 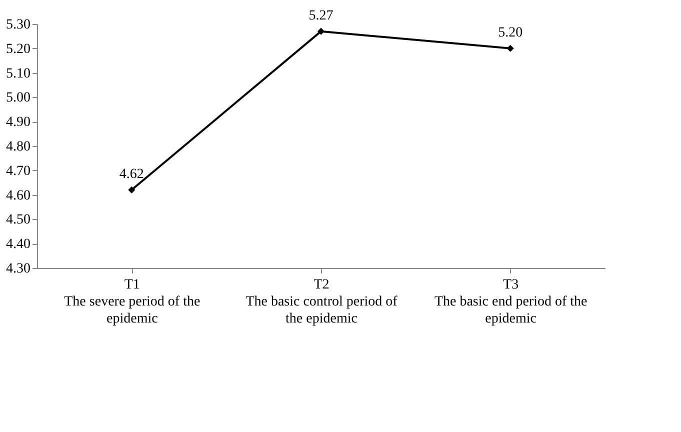 I want to click on text: 4.62, so click(x=131, y=174).